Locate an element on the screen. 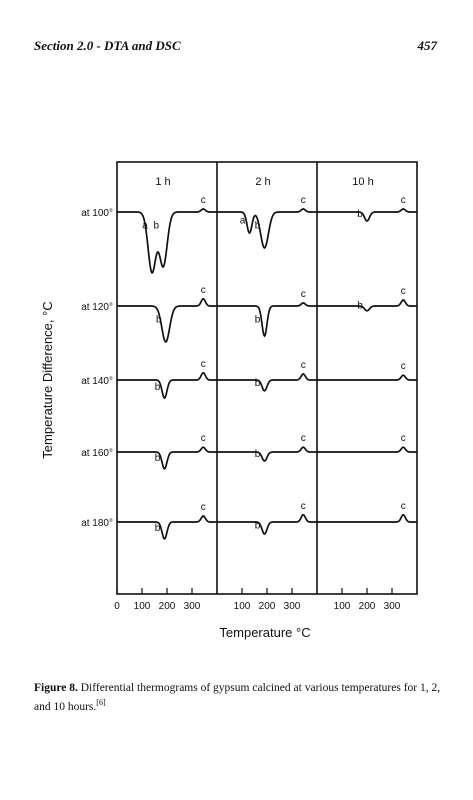 The width and height of the screenshot is (473, 800). row-label: at 120° is located at coordinates (97, 307).